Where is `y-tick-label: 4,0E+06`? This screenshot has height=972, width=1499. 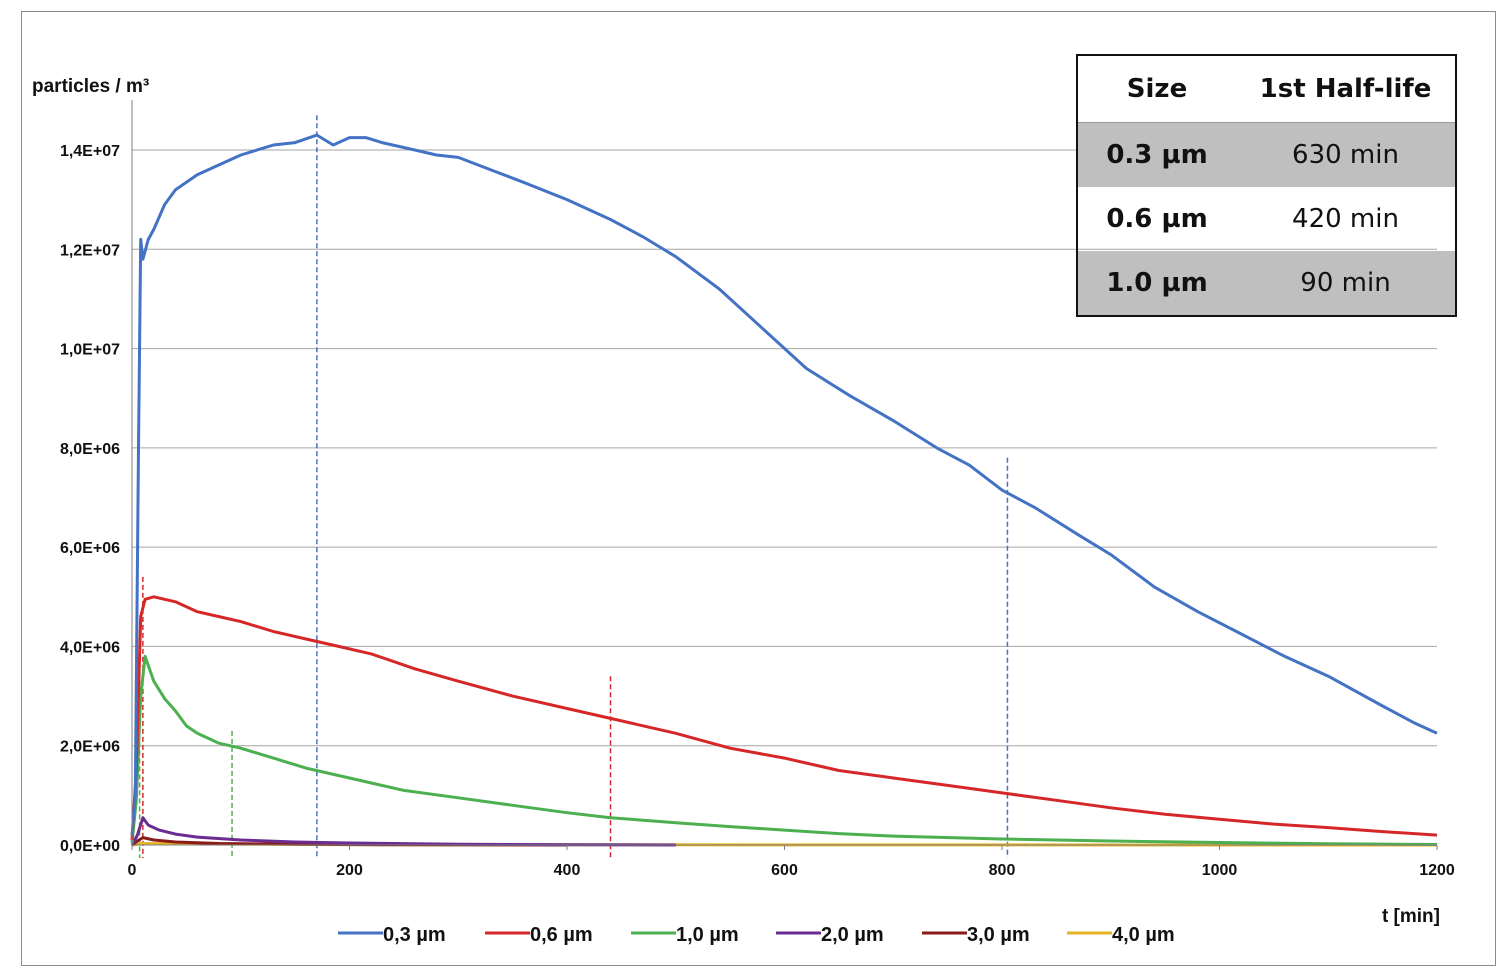 y-tick-label: 4,0E+06 is located at coordinates (90, 647).